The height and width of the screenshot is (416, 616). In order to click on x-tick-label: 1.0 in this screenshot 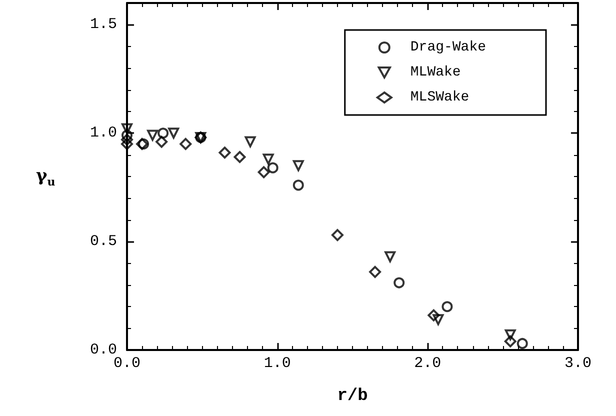, I will do `click(277, 363)`.